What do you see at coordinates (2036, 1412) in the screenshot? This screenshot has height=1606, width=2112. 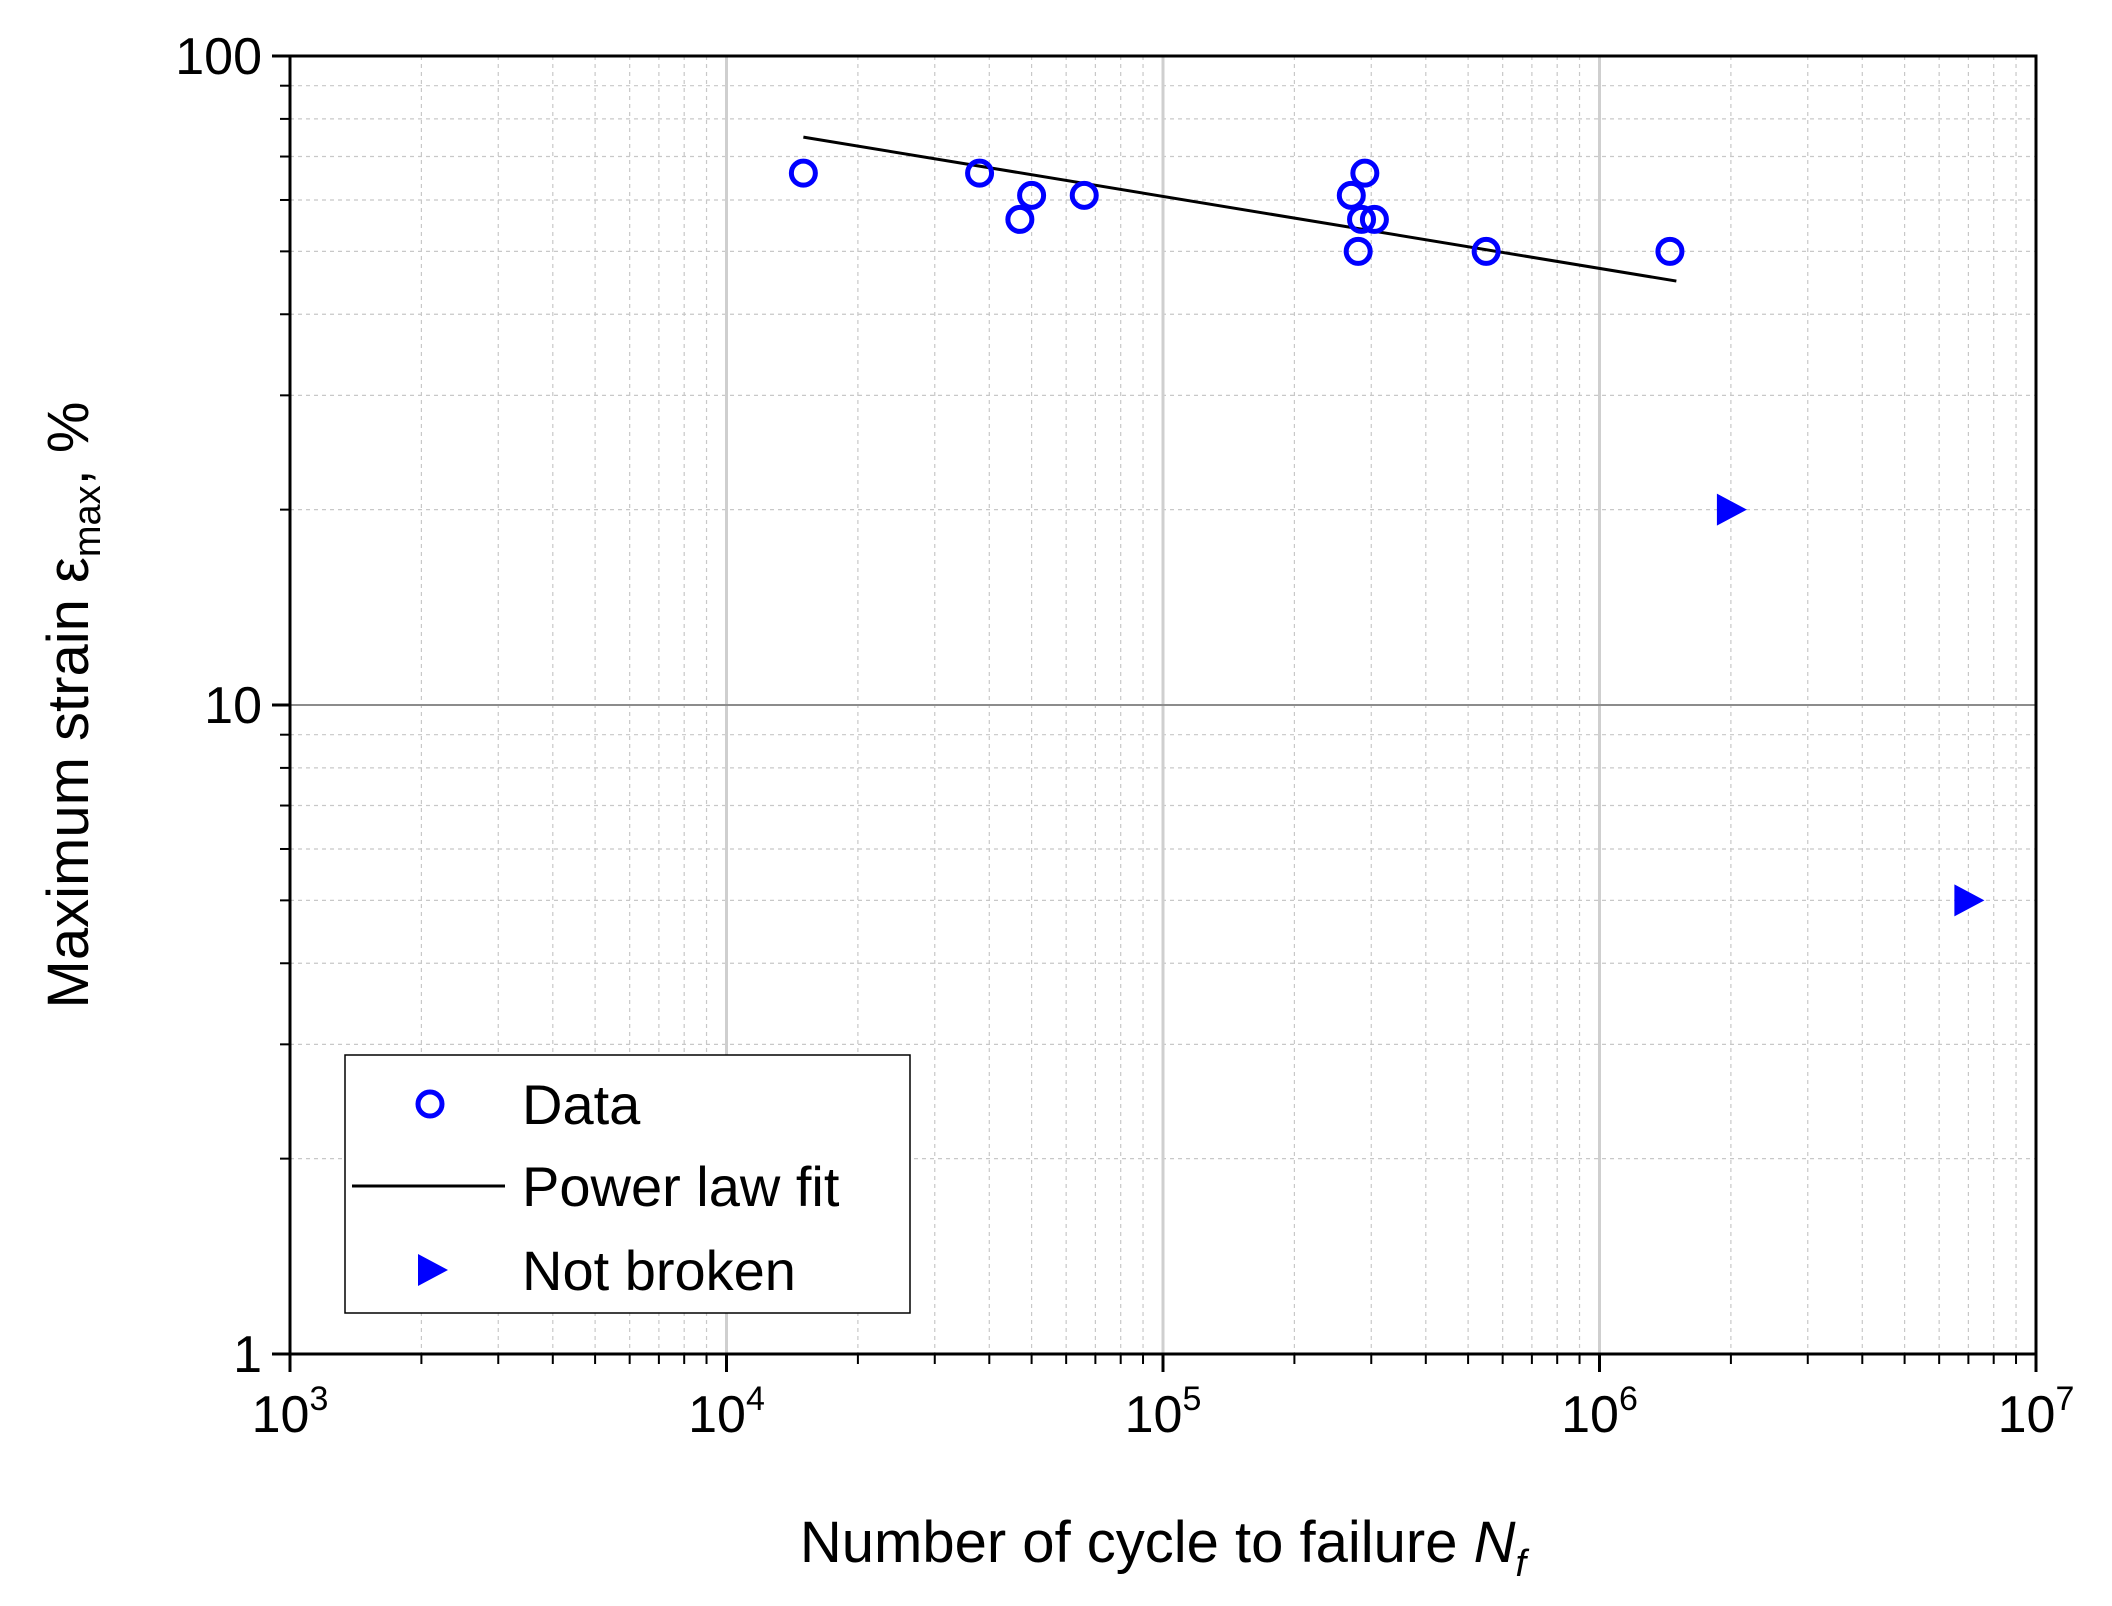 I see `x-tick-label: 10⁷` at bounding box center [2036, 1412].